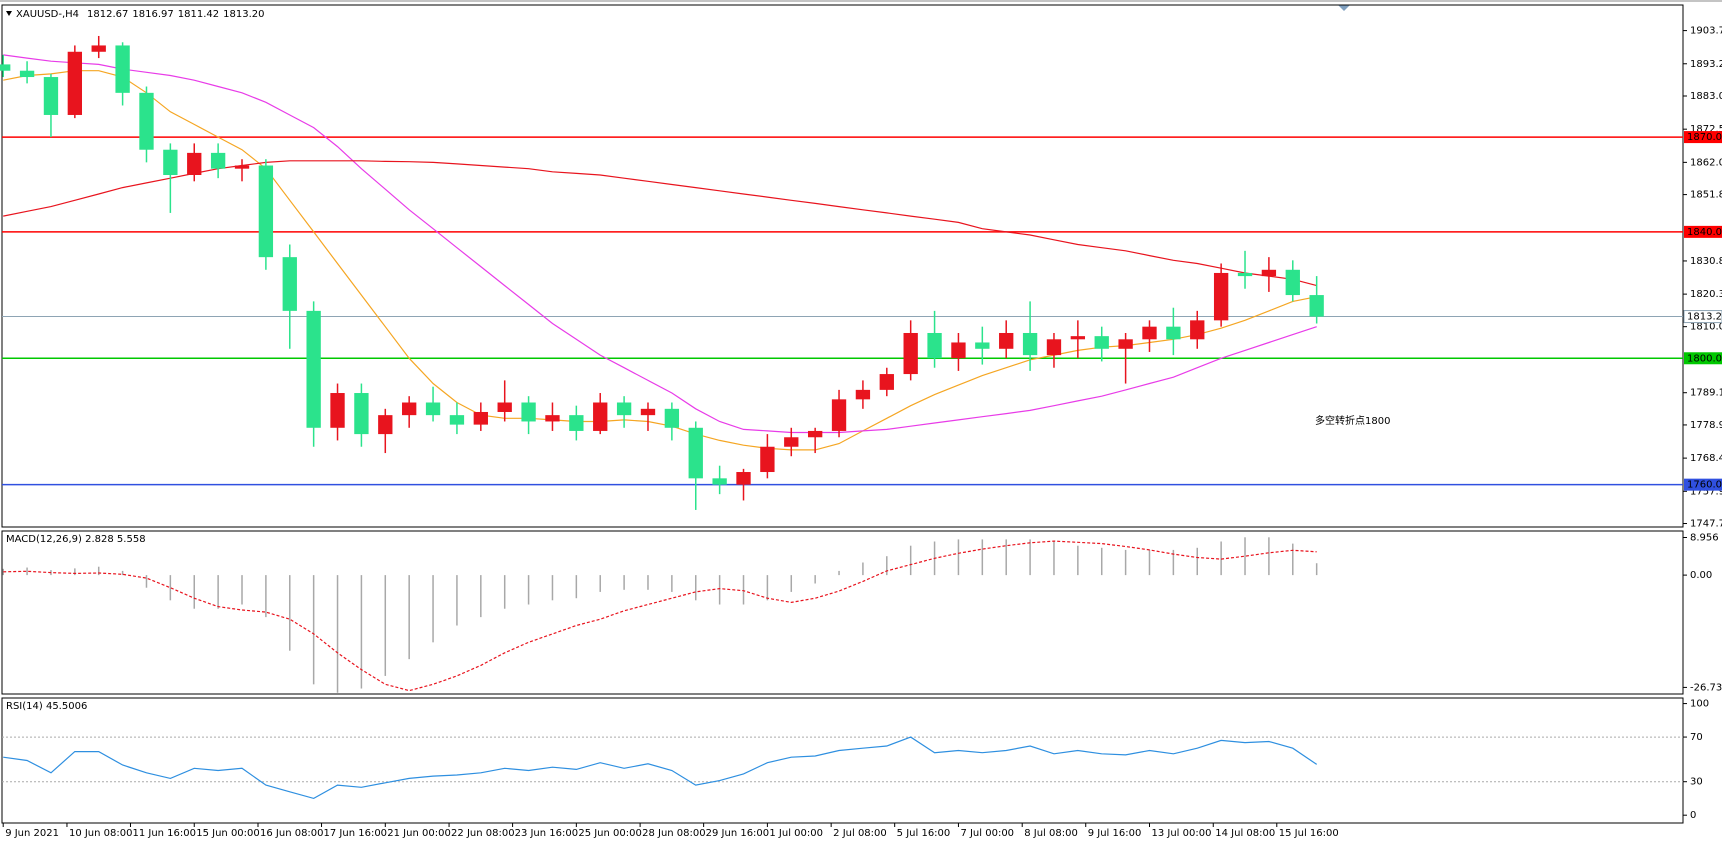 The height and width of the screenshot is (843, 1722). I want to click on y-tick-label: 1747.70, so click(1706, 524).